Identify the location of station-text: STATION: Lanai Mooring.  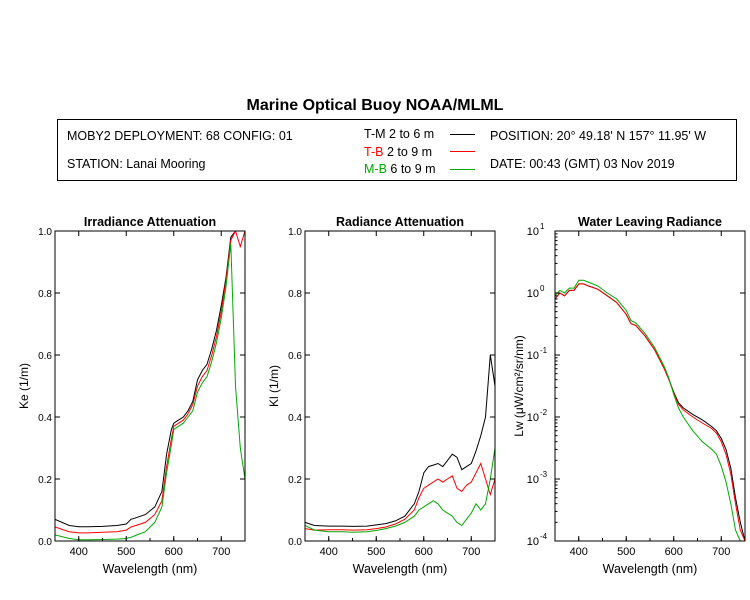
(136, 164).